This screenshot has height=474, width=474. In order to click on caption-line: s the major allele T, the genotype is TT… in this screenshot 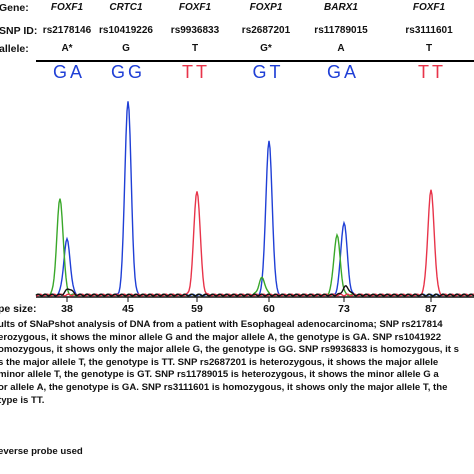, I will do `click(219, 362)`.